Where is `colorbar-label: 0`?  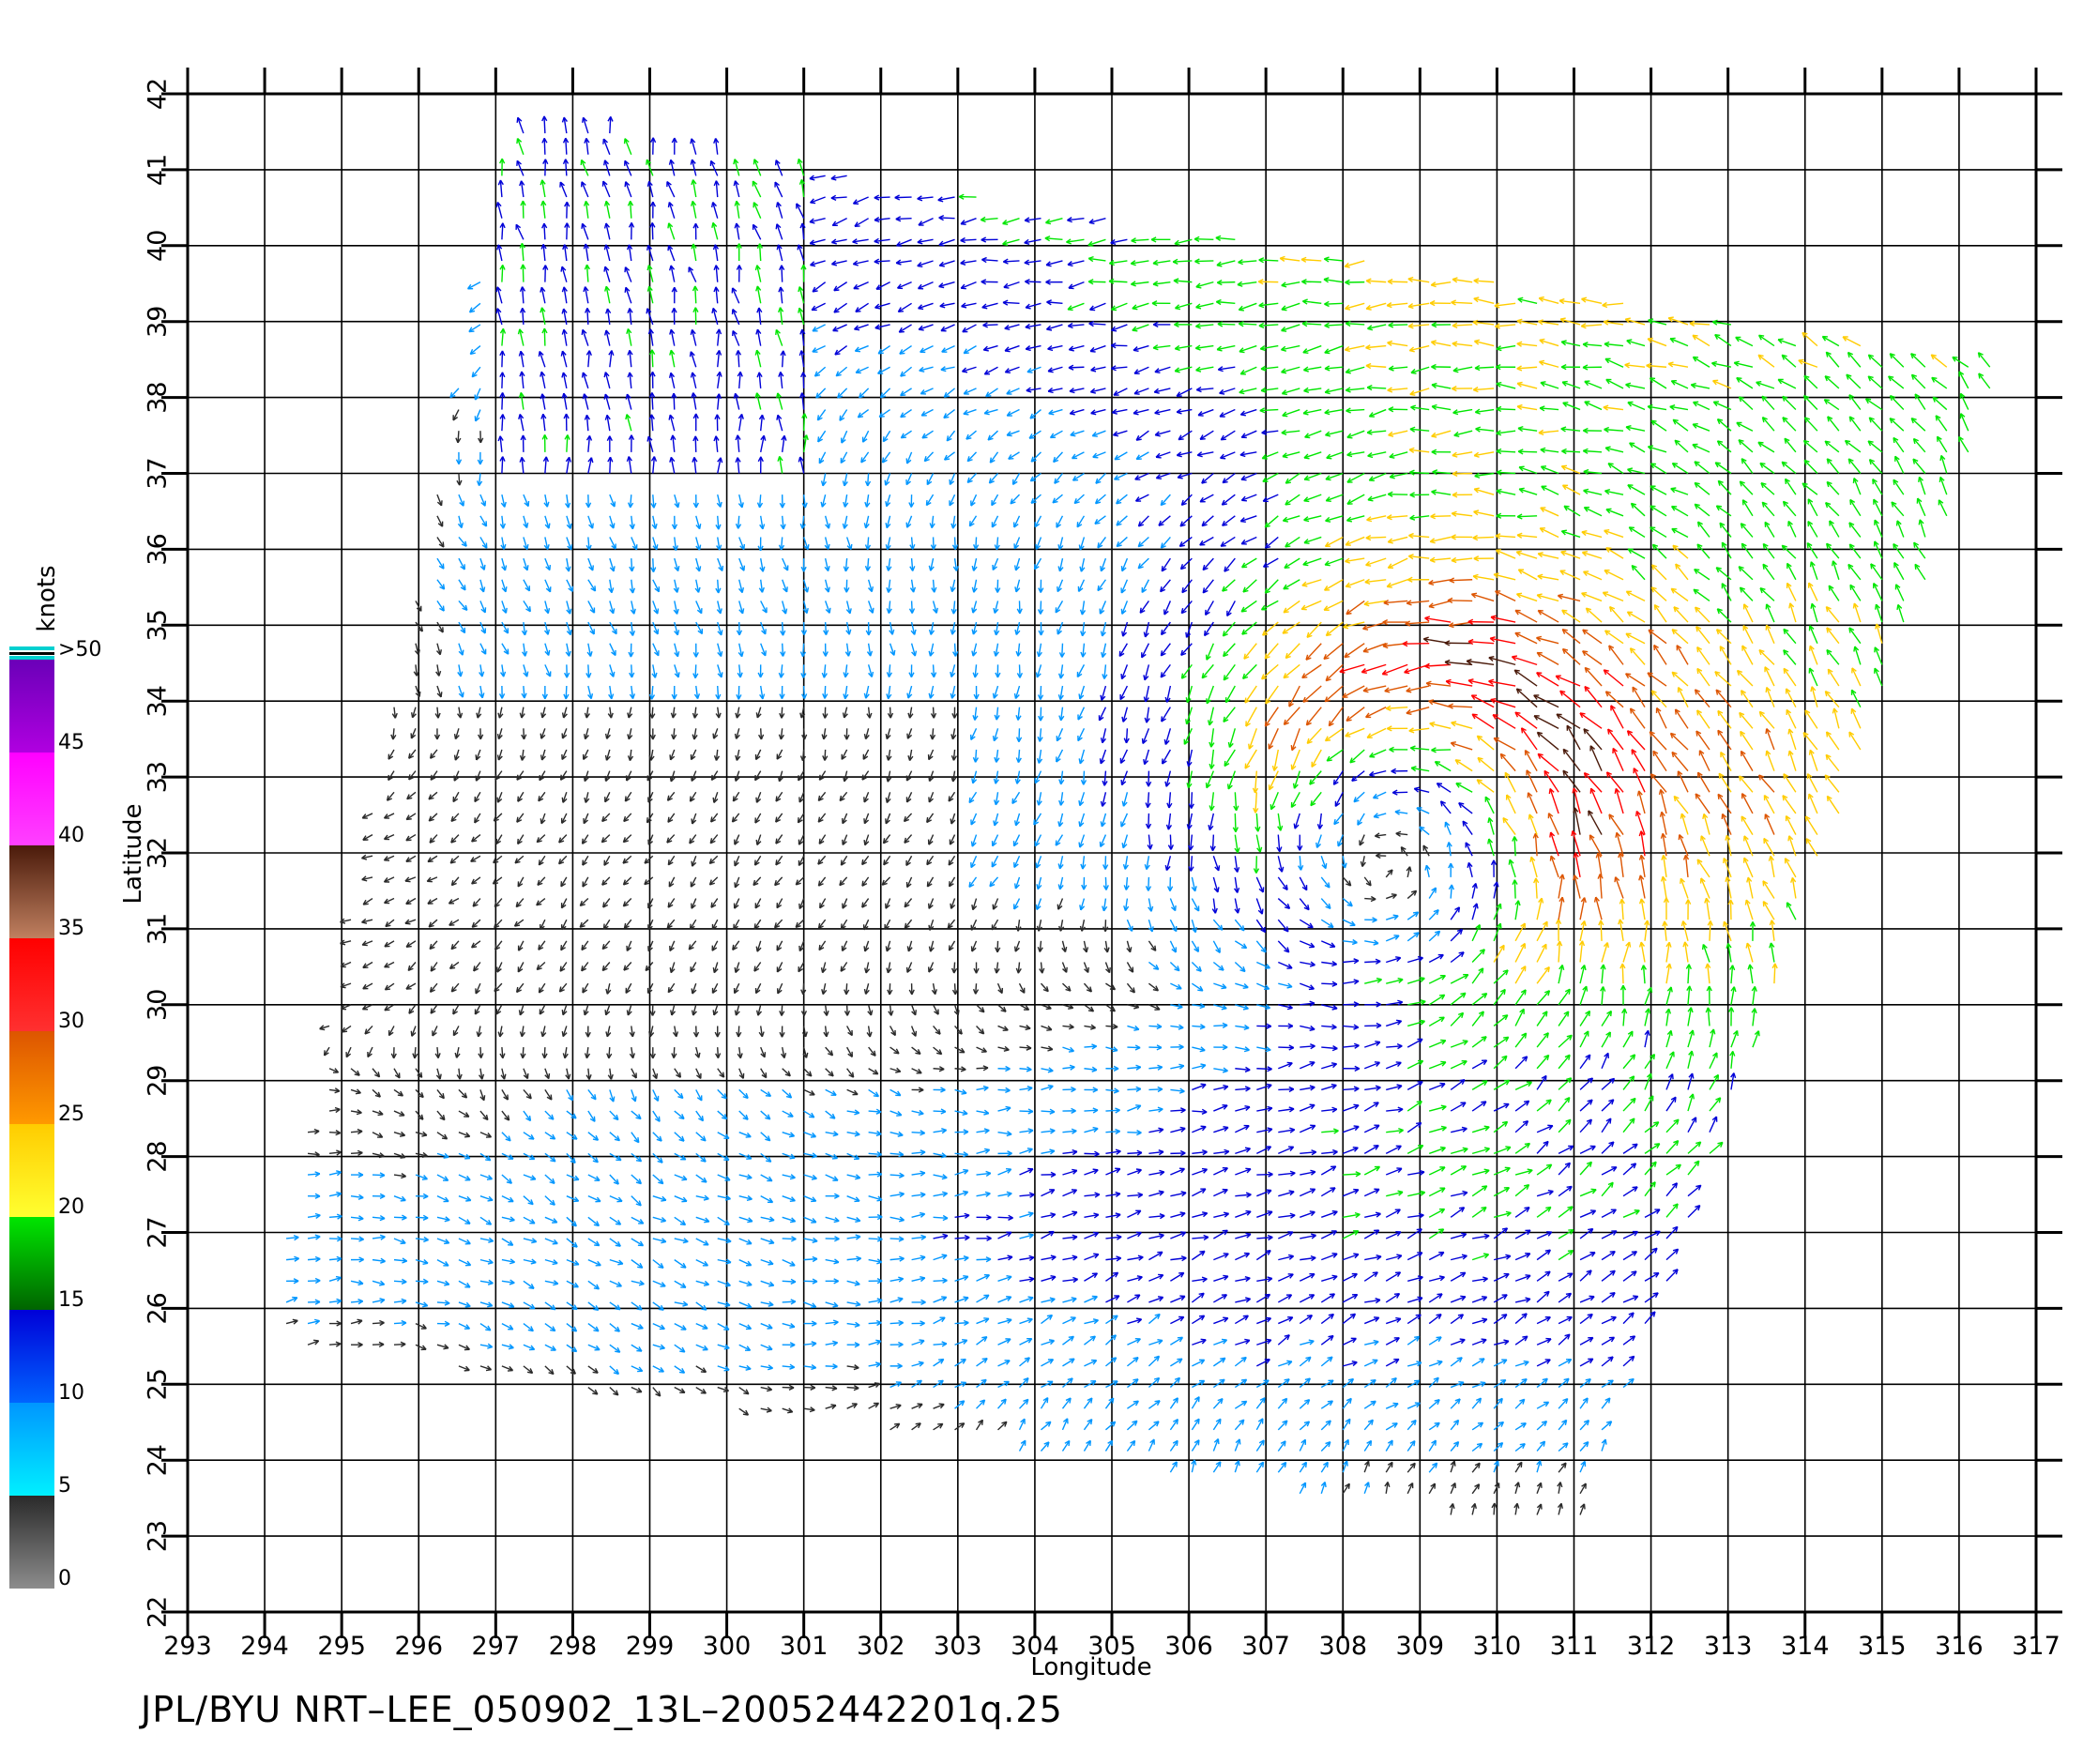 colorbar-label: 0 is located at coordinates (64, 1578).